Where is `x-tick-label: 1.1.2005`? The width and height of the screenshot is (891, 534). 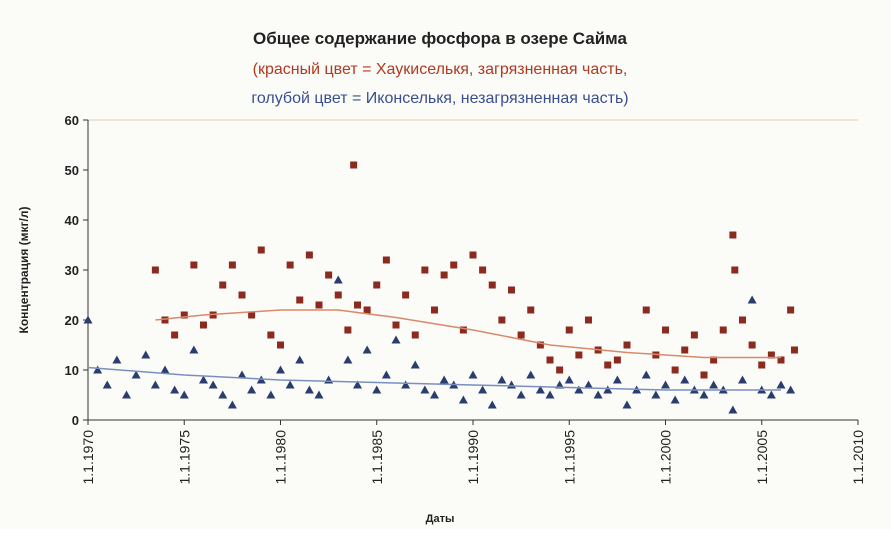 x-tick-label: 1.1.2005 is located at coordinates (762, 457).